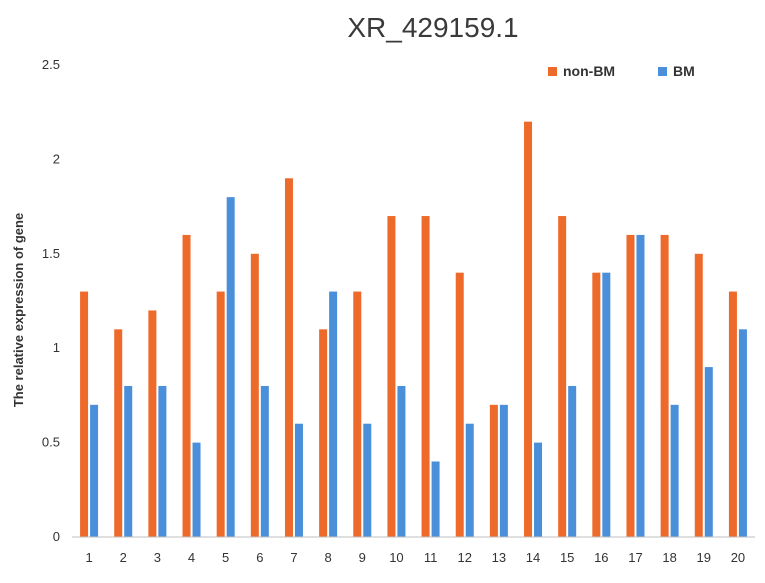 The image size is (765, 583). Describe the element at coordinates (18, 310) in the screenshot. I see `y-axis-title: The relative expression of gene` at that location.